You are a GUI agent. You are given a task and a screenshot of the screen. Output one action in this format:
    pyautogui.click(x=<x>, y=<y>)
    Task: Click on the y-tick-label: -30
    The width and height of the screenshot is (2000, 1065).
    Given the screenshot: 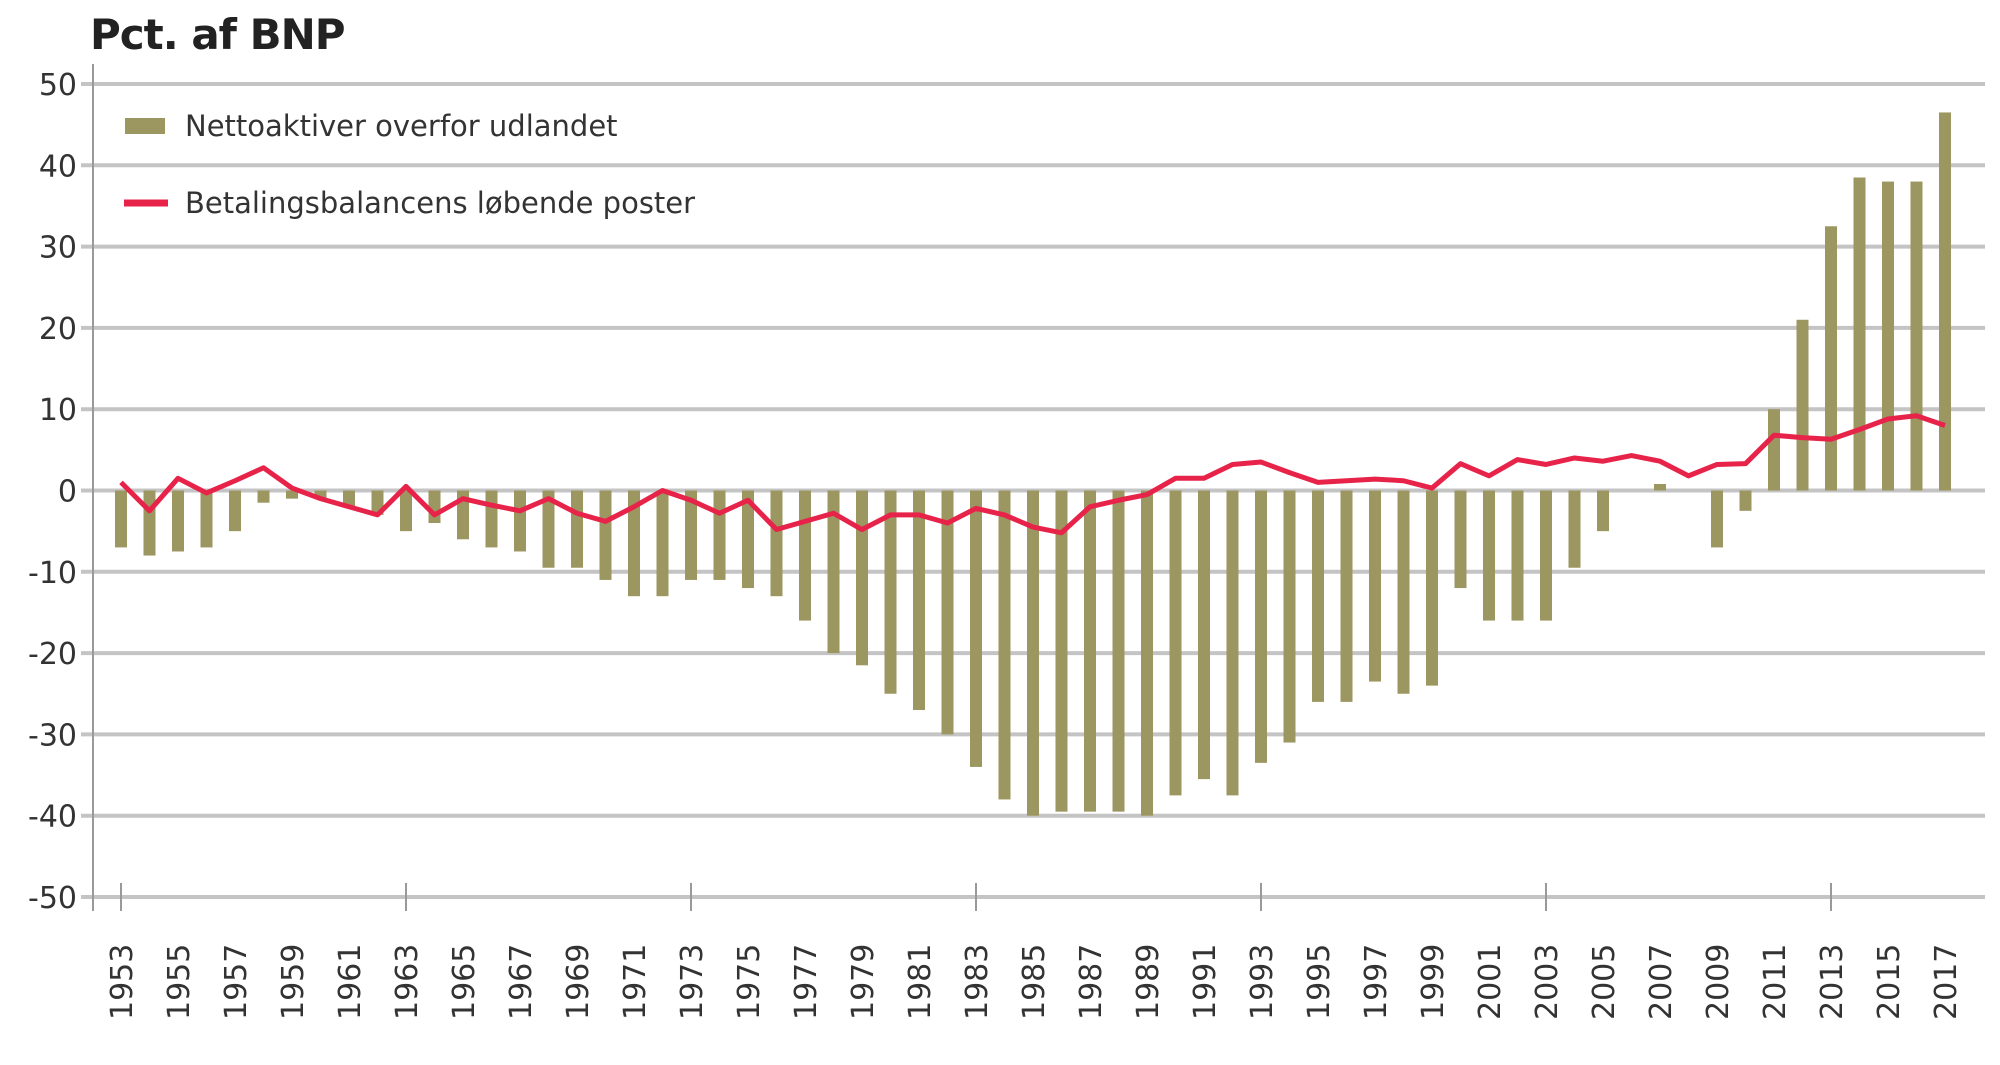 What is the action you would take?
    pyautogui.click(x=52, y=735)
    